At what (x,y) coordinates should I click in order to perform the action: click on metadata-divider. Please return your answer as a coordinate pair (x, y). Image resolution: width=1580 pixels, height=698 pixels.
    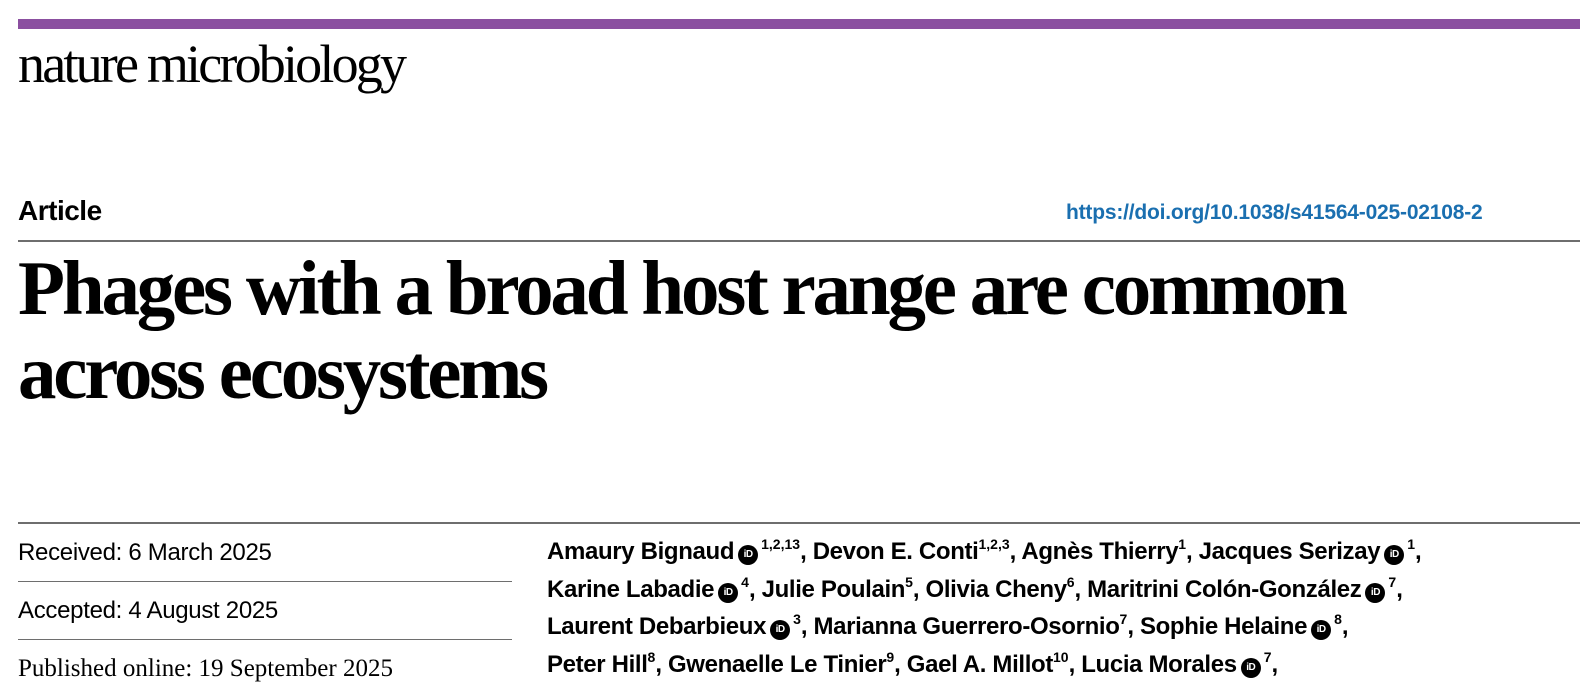
    Looking at the image, I should click on (799, 523).